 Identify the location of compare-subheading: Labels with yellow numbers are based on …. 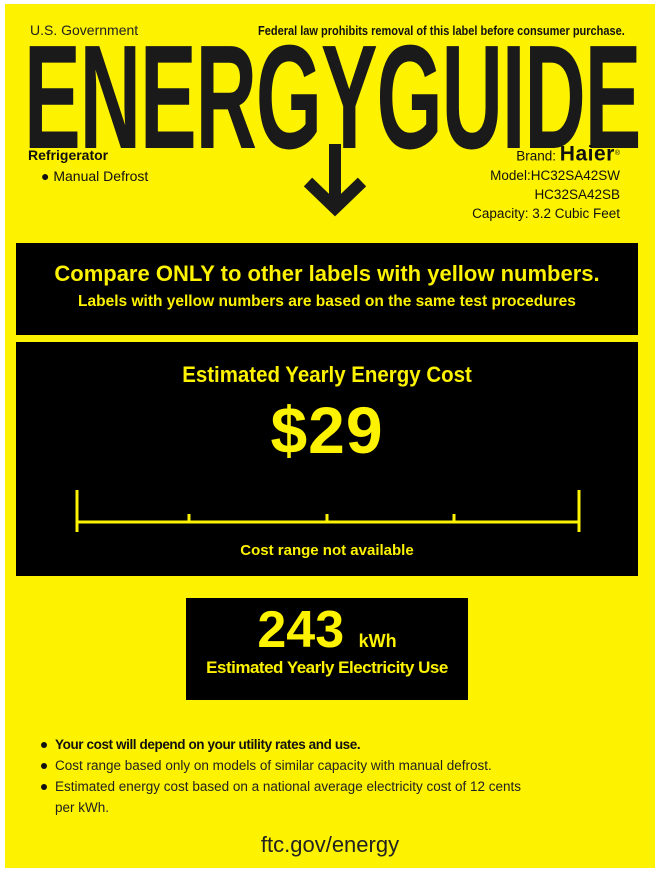
(327, 301).